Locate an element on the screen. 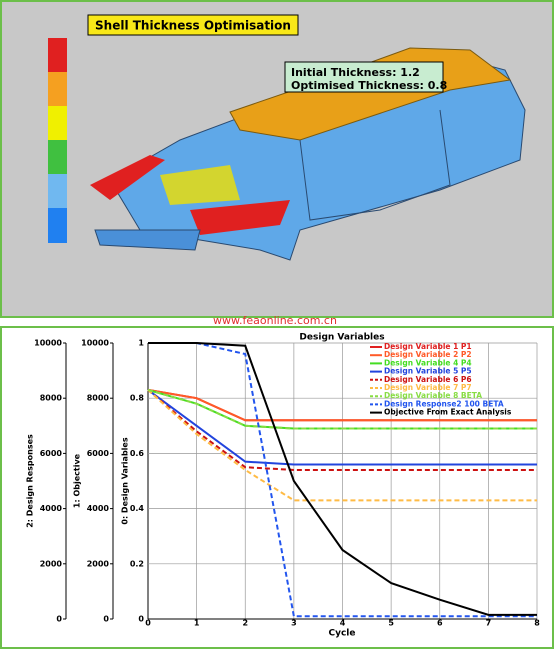  x-tick-label: 6 is located at coordinates (440, 623).